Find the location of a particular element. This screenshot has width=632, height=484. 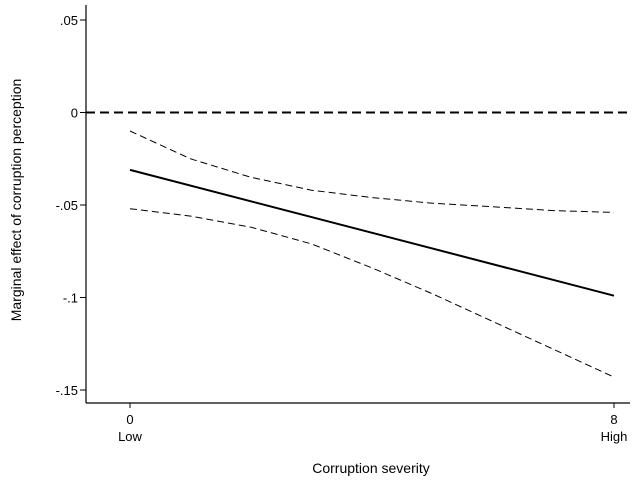

x-axis-title: Corruption severity is located at coordinates (371, 468).